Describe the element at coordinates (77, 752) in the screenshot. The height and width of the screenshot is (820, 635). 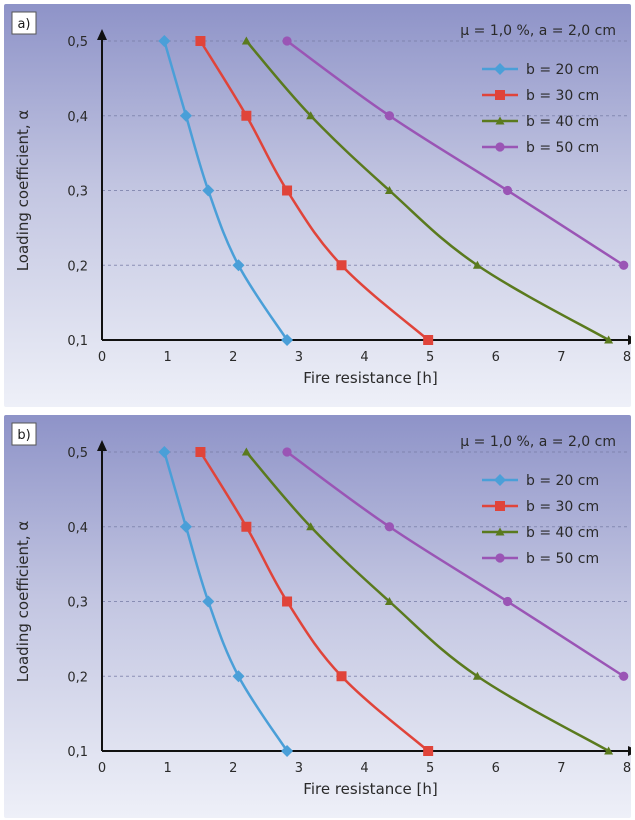
I see `y-tick-label: 0,1` at that location.